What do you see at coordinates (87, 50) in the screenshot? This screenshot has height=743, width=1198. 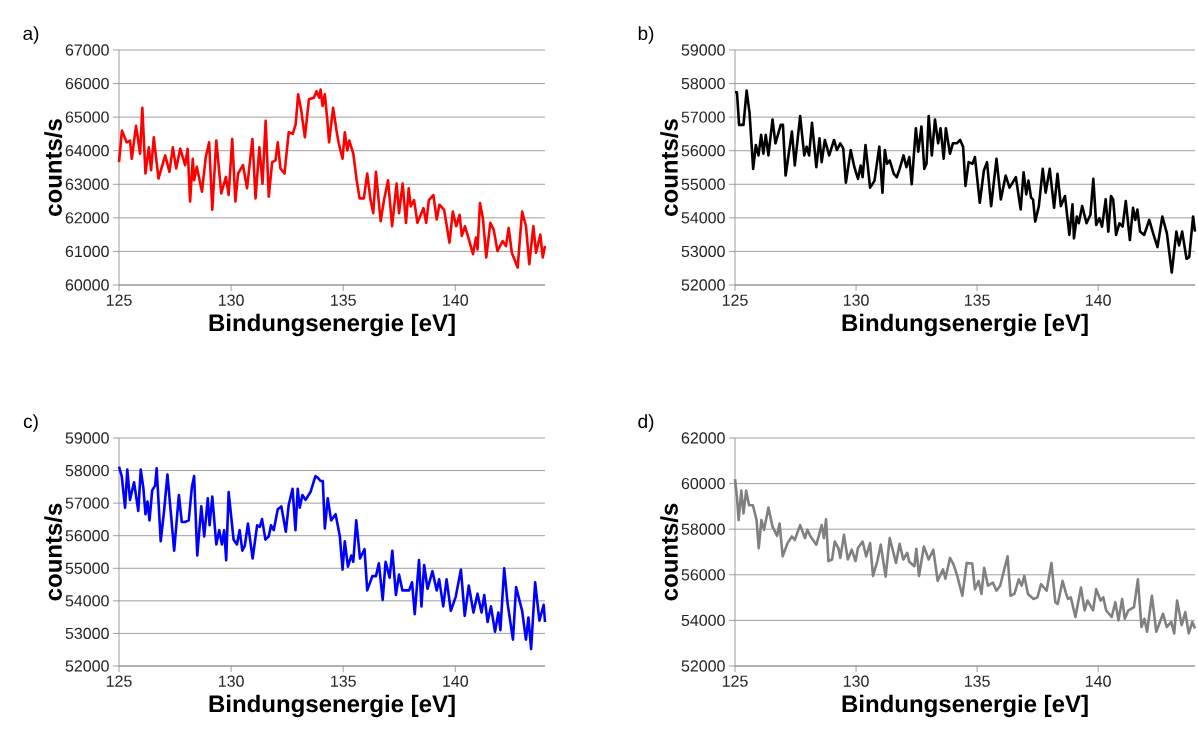 I see `y-tick-label: 67000` at bounding box center [87, 50].